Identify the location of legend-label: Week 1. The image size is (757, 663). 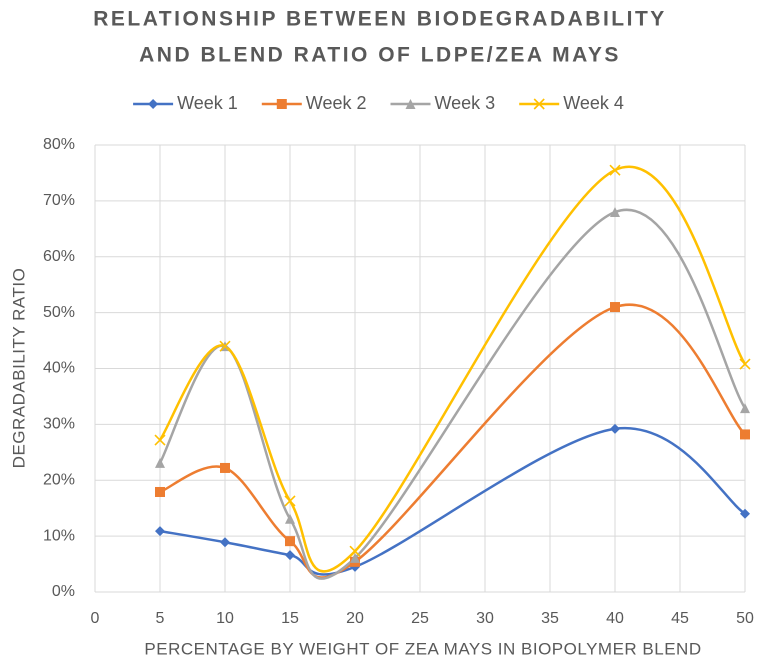
(207, 103).